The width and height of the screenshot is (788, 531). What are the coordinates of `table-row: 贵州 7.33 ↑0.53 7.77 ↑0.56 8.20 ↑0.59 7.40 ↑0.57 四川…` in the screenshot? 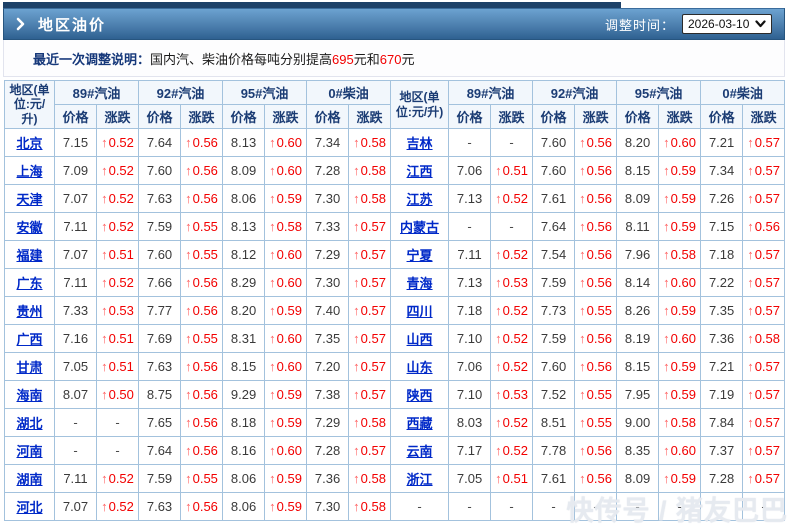 It's located at (395, 310).